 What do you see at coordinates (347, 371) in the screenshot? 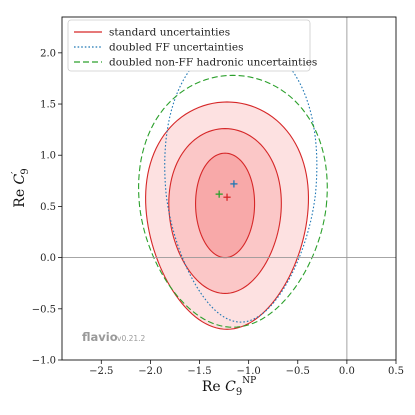
I see `x-tick-label: 0.0` at bounding box center [347, 371].